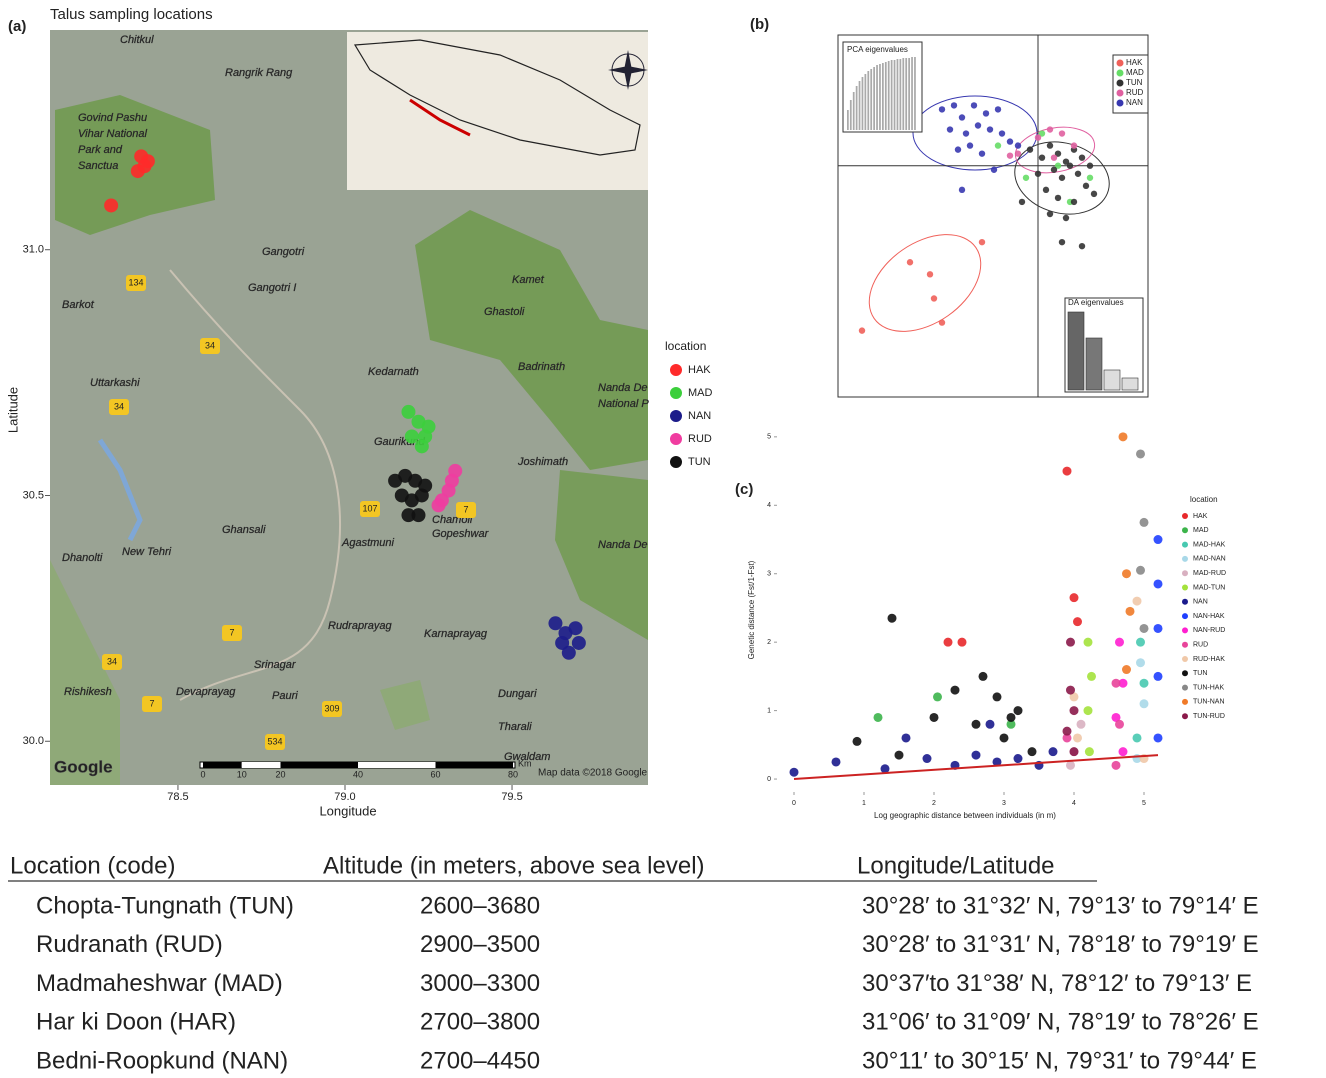  What do you see at coordinates (474, 765) in the screenshot?
I see `scale-segment` at bounding box center [474, 765].